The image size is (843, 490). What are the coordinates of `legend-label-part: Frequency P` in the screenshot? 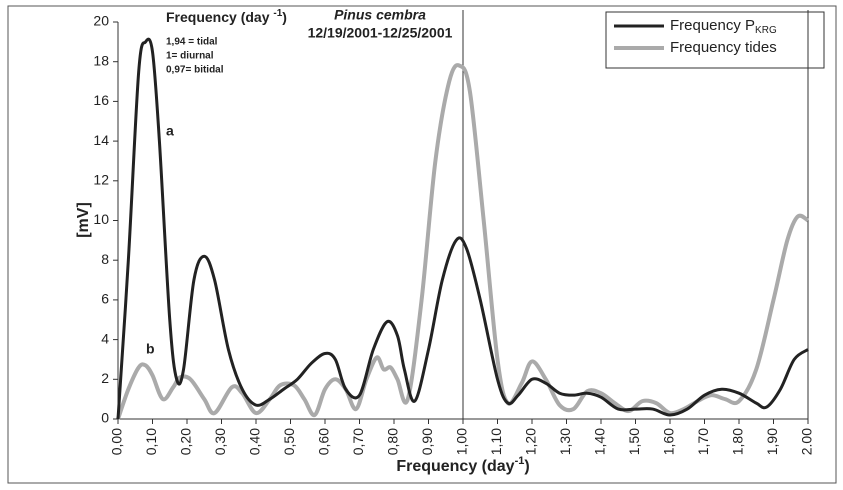 It's located at (712, 25).